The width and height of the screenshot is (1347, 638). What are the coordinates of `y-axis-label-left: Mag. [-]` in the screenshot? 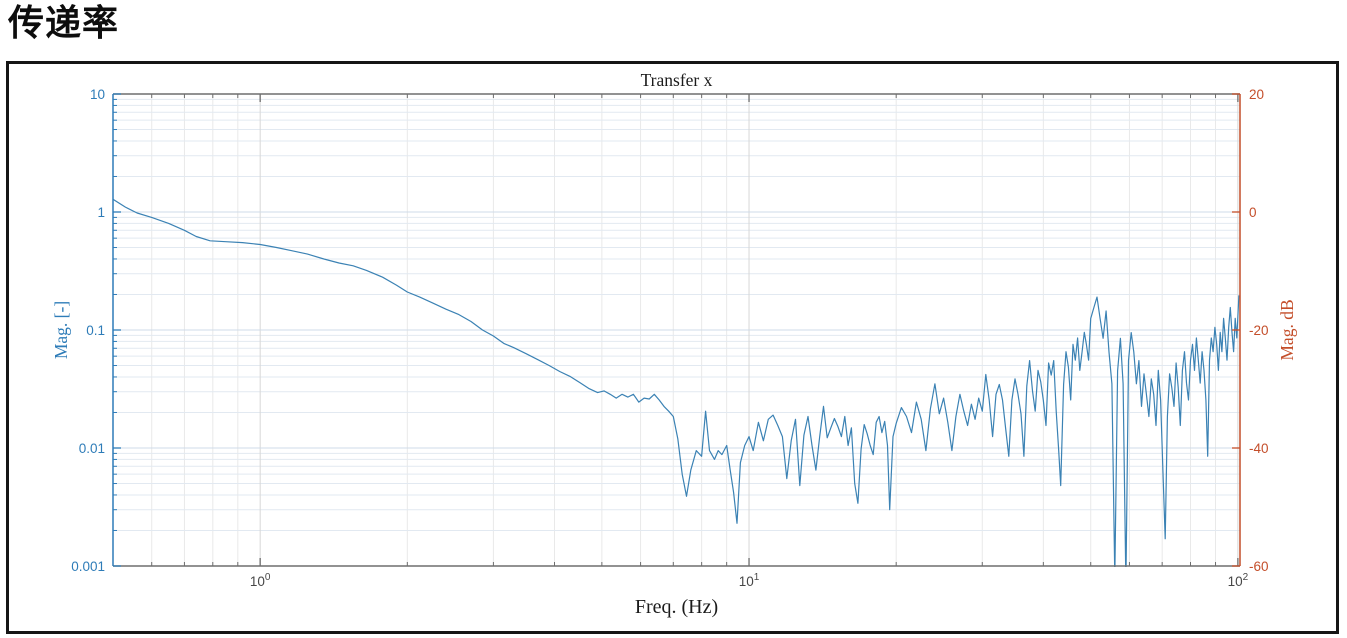 It's located at (61, 330).